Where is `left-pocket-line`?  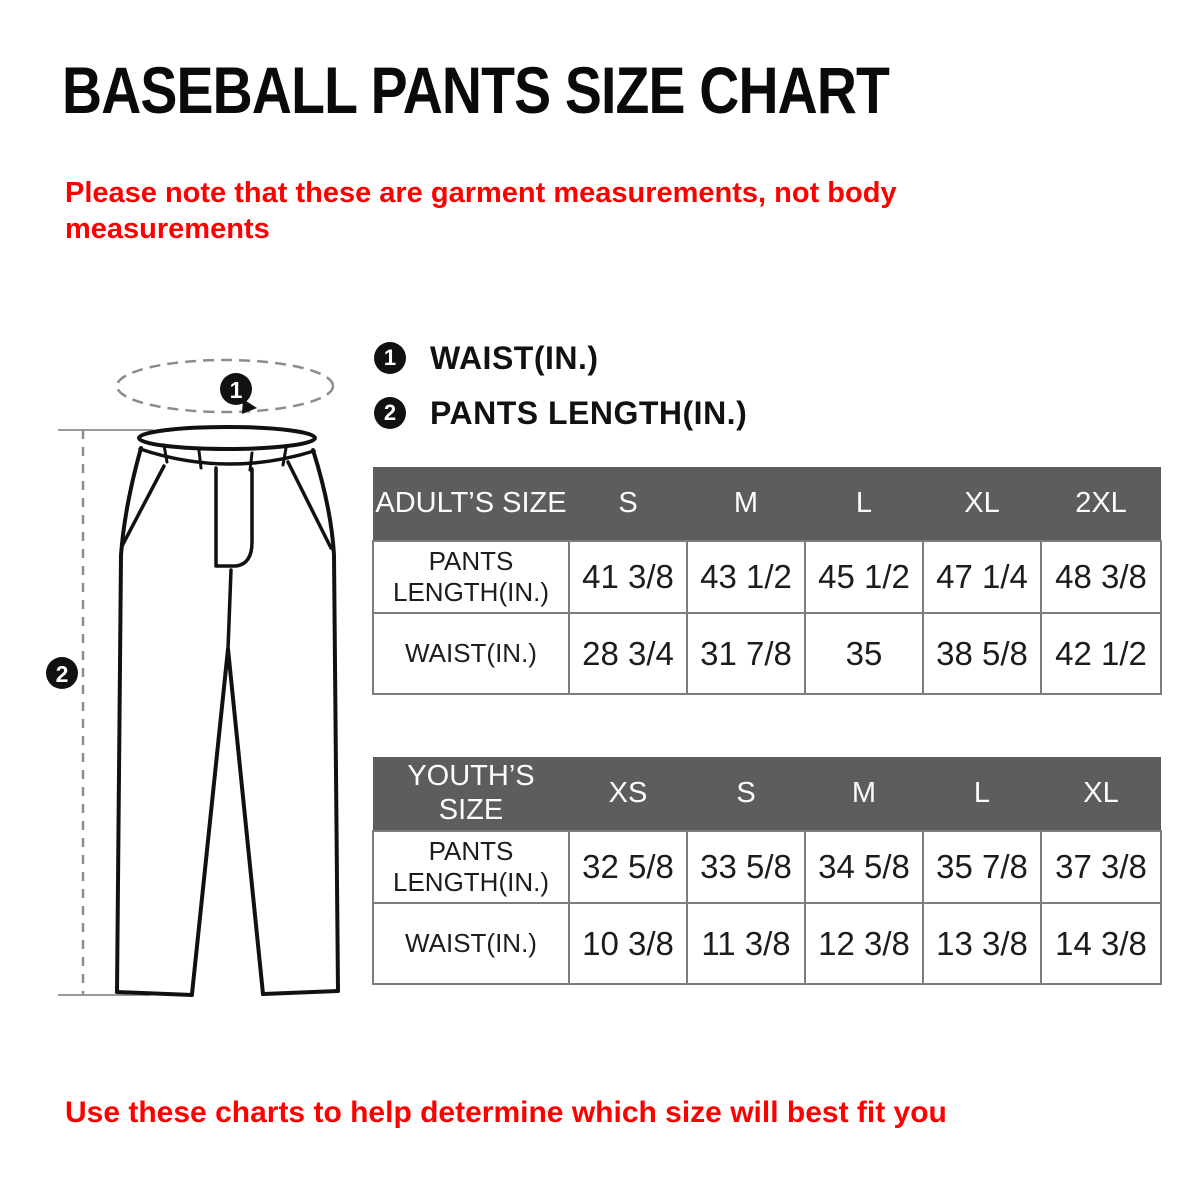
left-pocket-line is located at coordinates (143, 506).